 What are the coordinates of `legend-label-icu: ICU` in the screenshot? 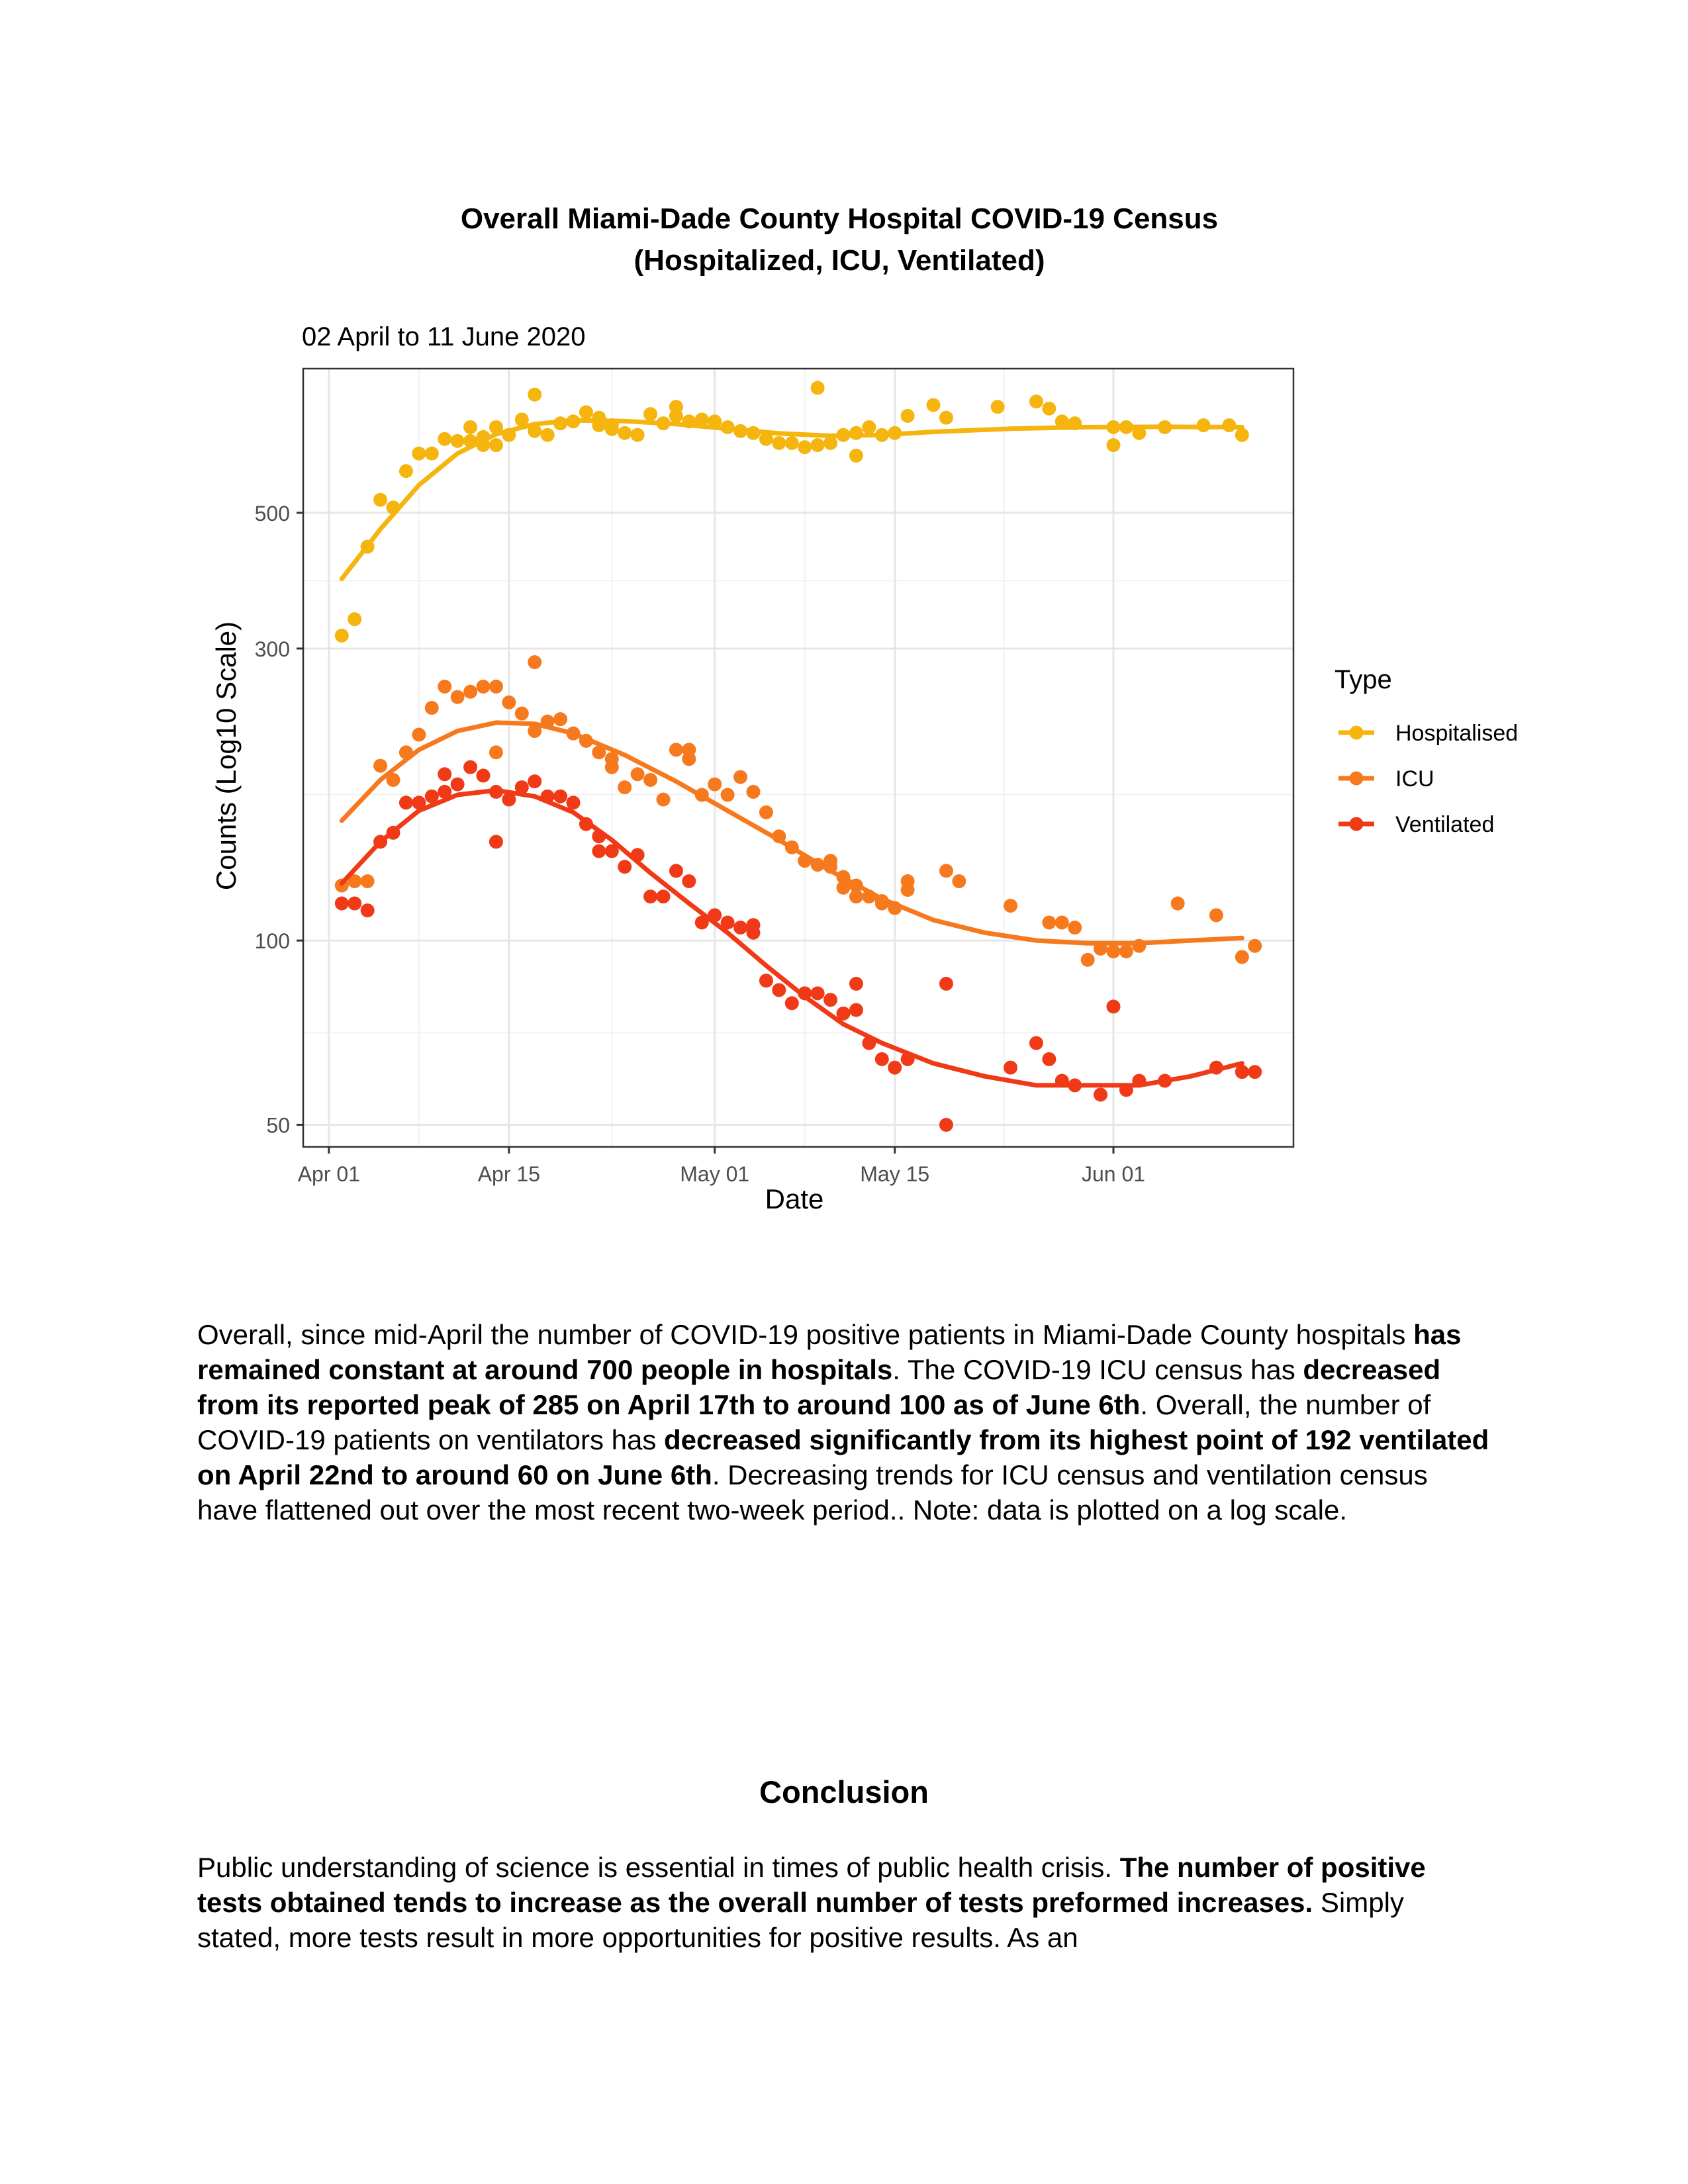 It's located at (1414, 779).